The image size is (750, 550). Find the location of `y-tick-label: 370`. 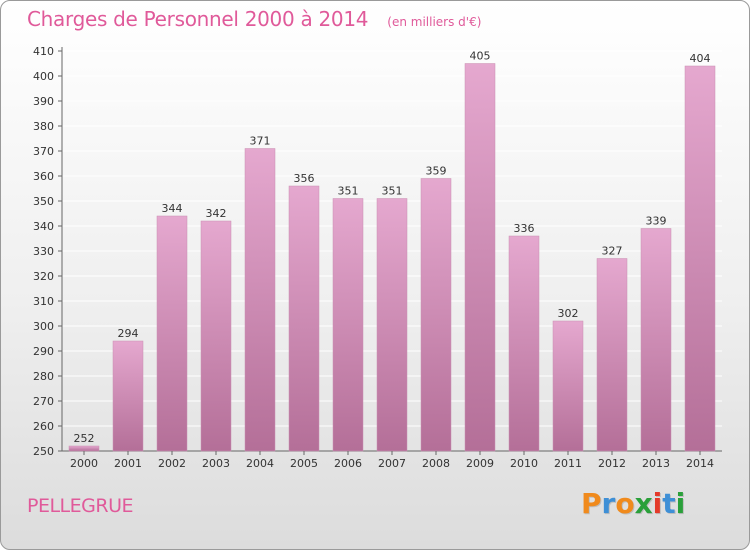

y-tick-label: 370 is located at coordinates (43, 151).